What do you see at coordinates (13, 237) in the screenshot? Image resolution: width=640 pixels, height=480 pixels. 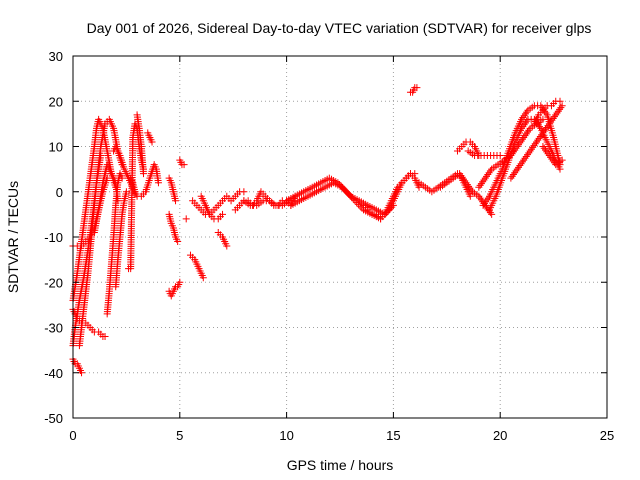 I see `y-axis-label: SDTVAR / TECUs` at bounding box center [13, 237].